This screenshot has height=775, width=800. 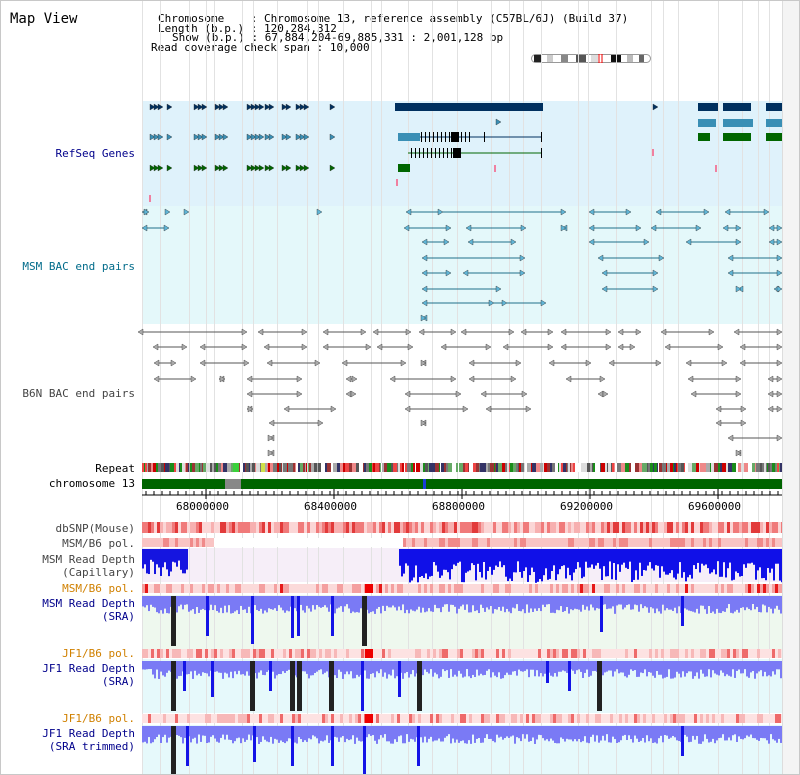 What do you see at coordinates (88, 733) in the screenshot?
I see `track-label-jf1-depth-trim-1: JF1 Read Depth` at bounding box center [88, 733].